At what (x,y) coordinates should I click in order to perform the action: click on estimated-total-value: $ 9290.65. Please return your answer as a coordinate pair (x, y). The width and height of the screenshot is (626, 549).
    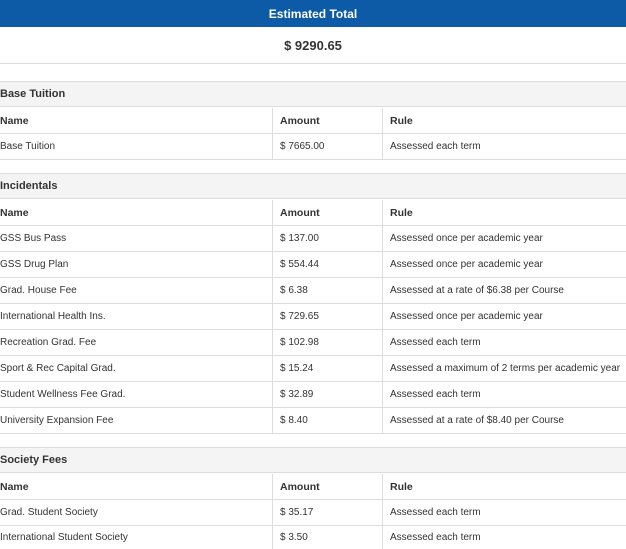
    Looking at the image, I should click on (313, 45).